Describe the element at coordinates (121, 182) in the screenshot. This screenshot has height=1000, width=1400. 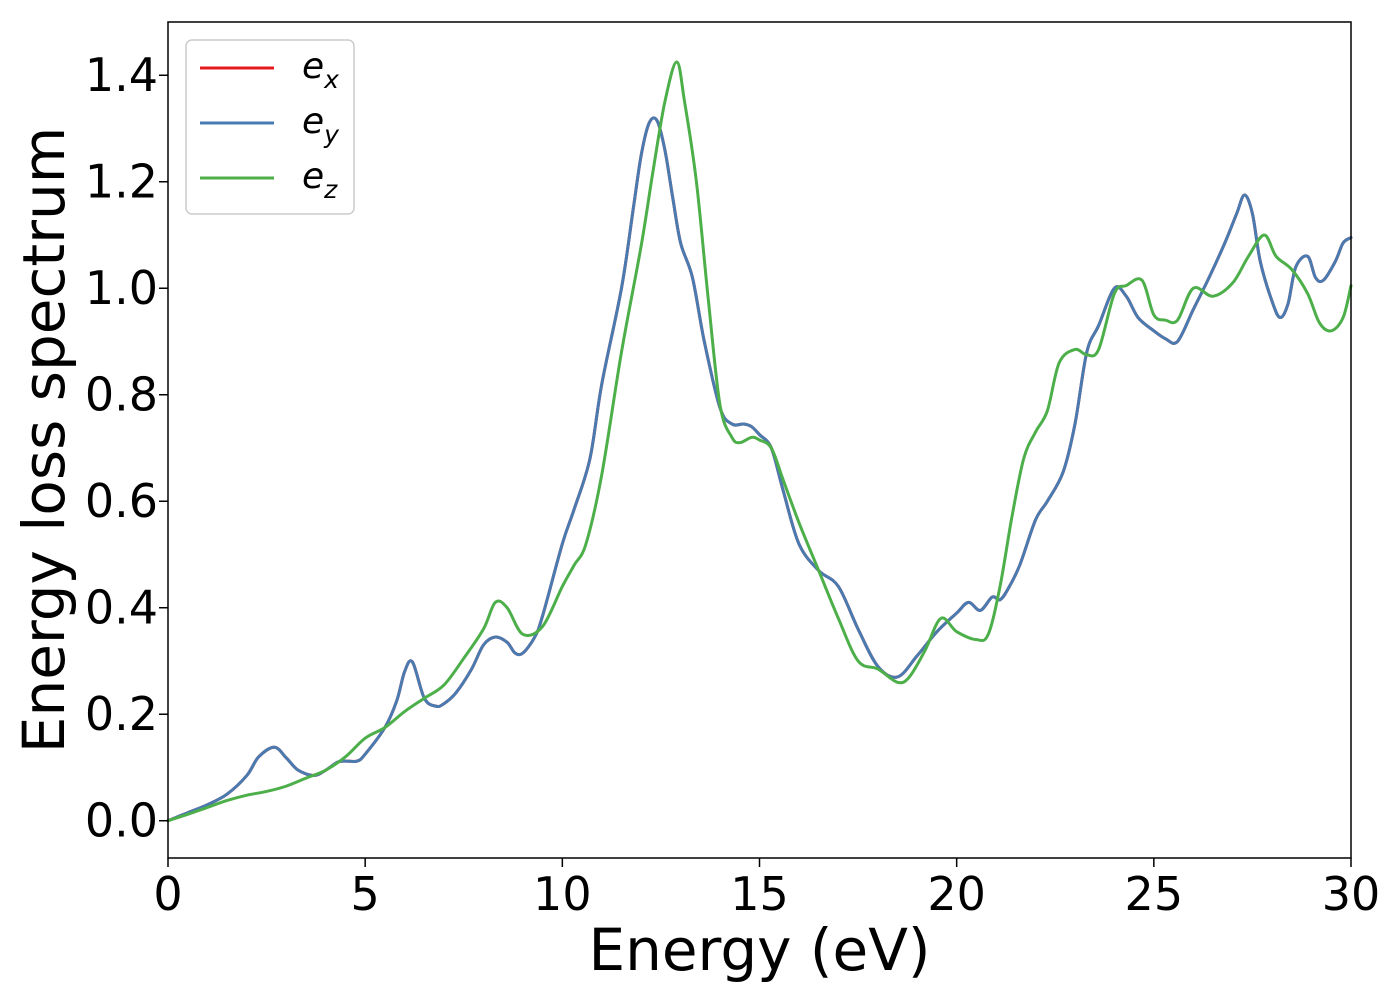
I see `y-tick-label: 1.2` at that location.